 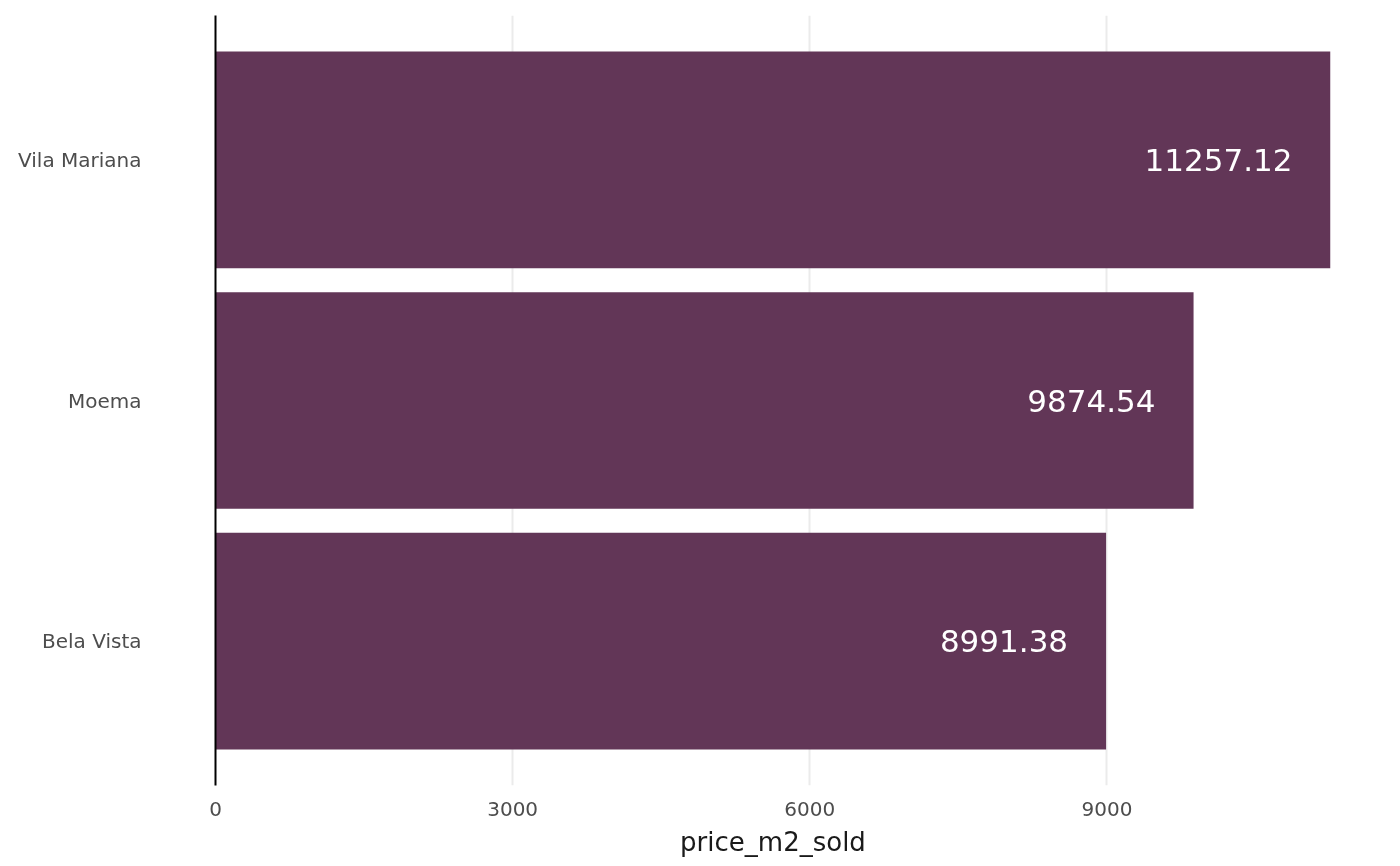 I want to click on data-label: 8991.38, so click(x=1004, y=641).